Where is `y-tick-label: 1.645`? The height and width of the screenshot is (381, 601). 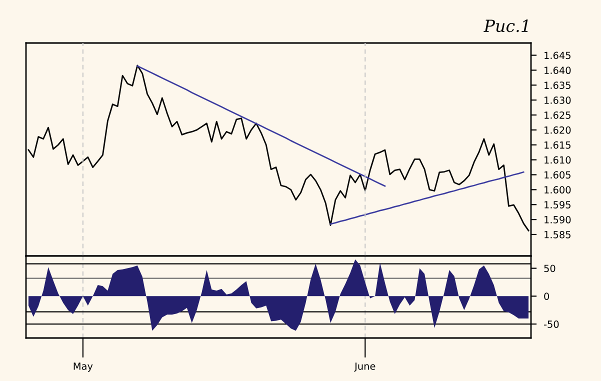
y-tick-label: 1.645 is located at coordinates (557, 56).